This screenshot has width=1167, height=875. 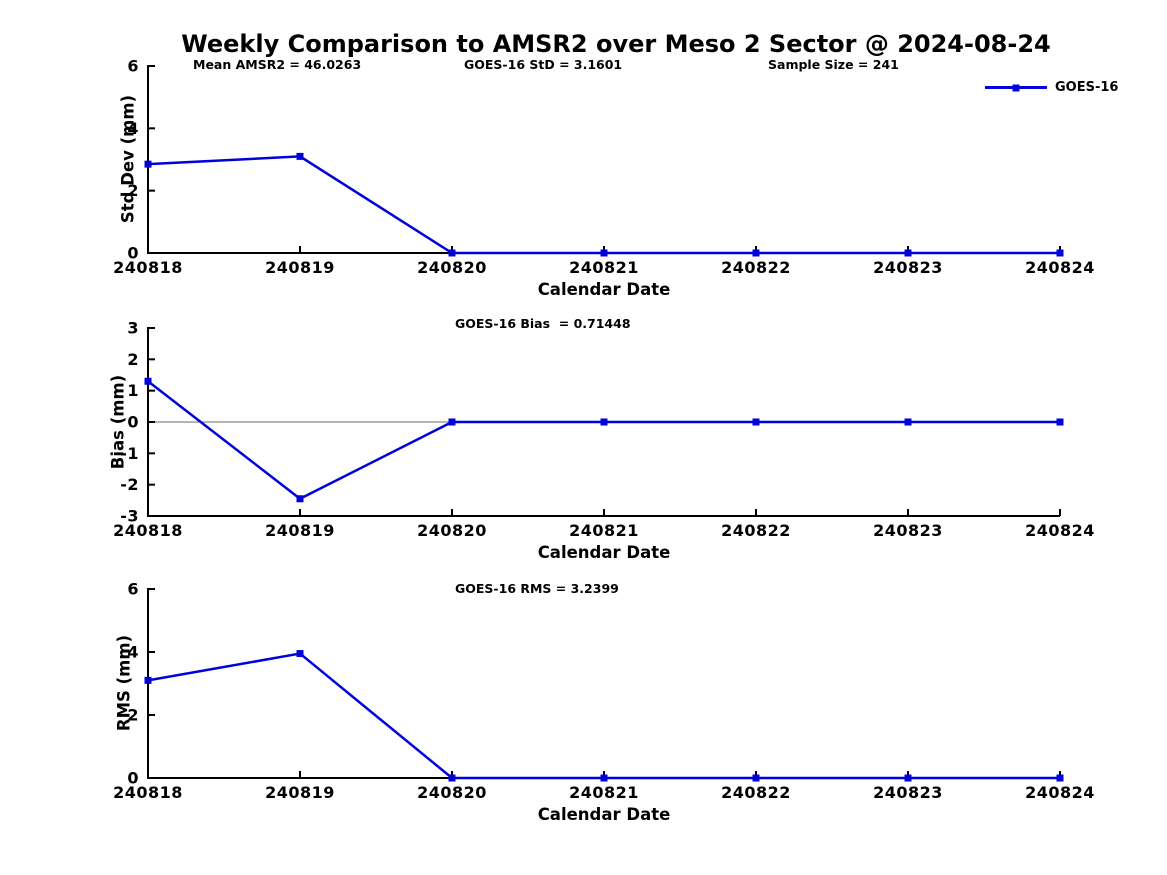 I want to click on x-axis-label-rms: Calendar Date, so click(x=604, y=814).